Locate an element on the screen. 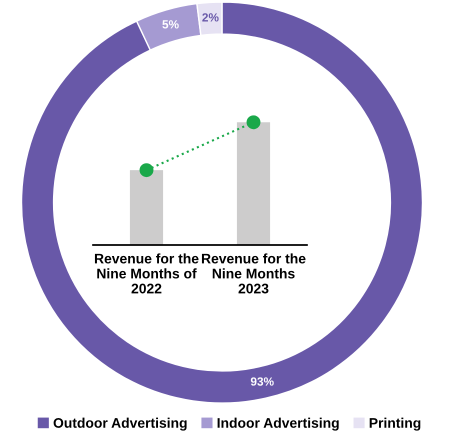 Image resolution: width=459 pixels, height=439 pixels. x-tick-label: Revenue for the Nine Months of 2022 is located at coordinates (146, 273).